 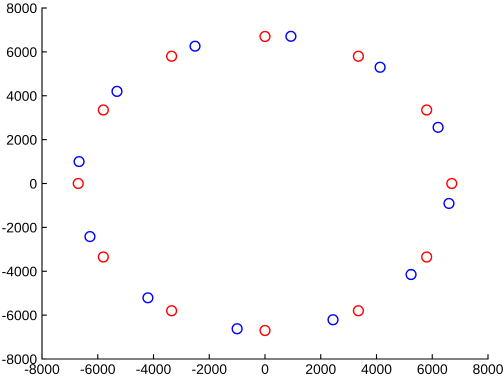 I want to click on y-tick-label: 2000, so click(x=21, y=139).